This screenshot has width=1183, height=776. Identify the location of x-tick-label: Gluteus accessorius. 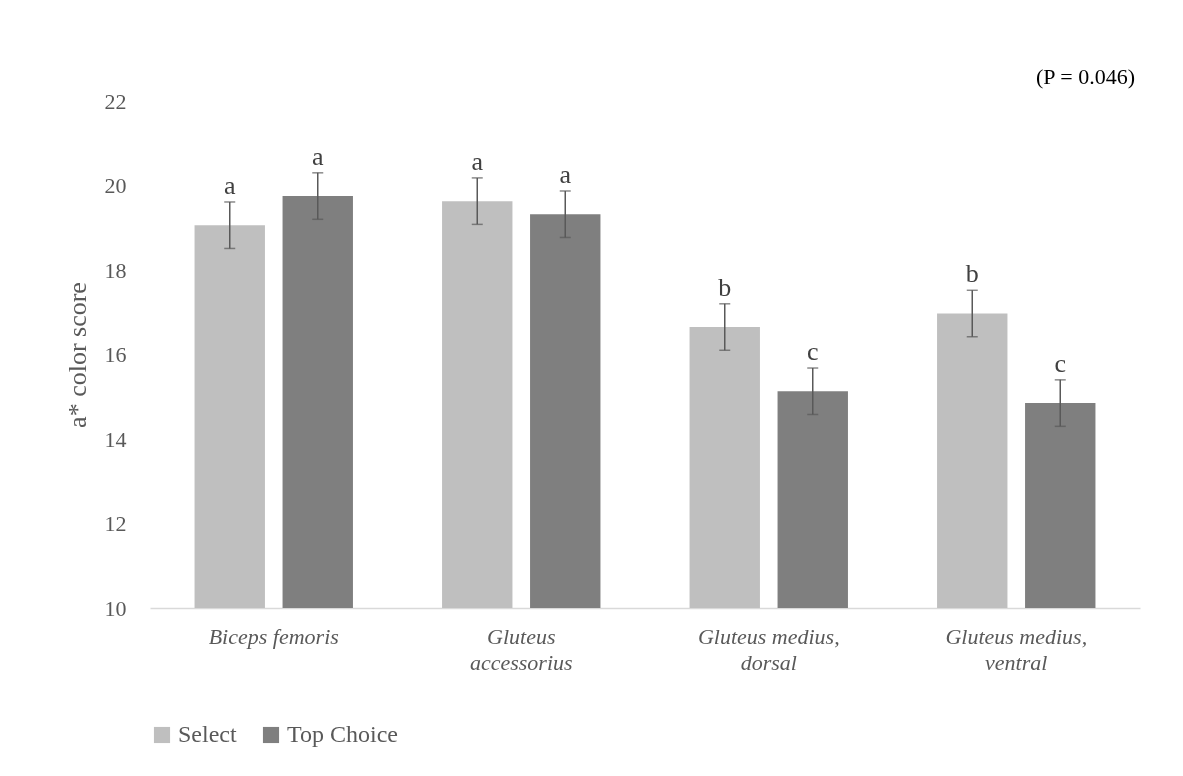
(521, 649).